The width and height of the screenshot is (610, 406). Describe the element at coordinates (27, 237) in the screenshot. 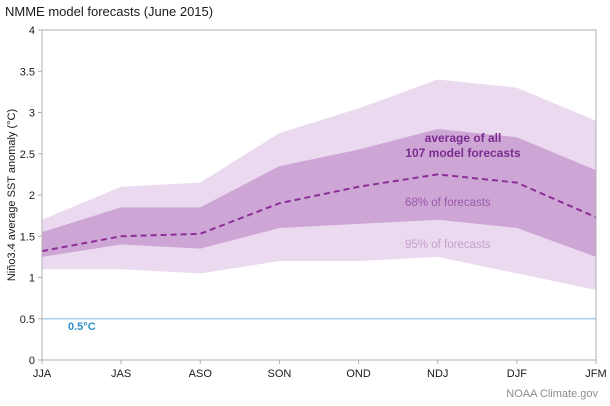

I see `y-tick-label: 1.5` at that location.